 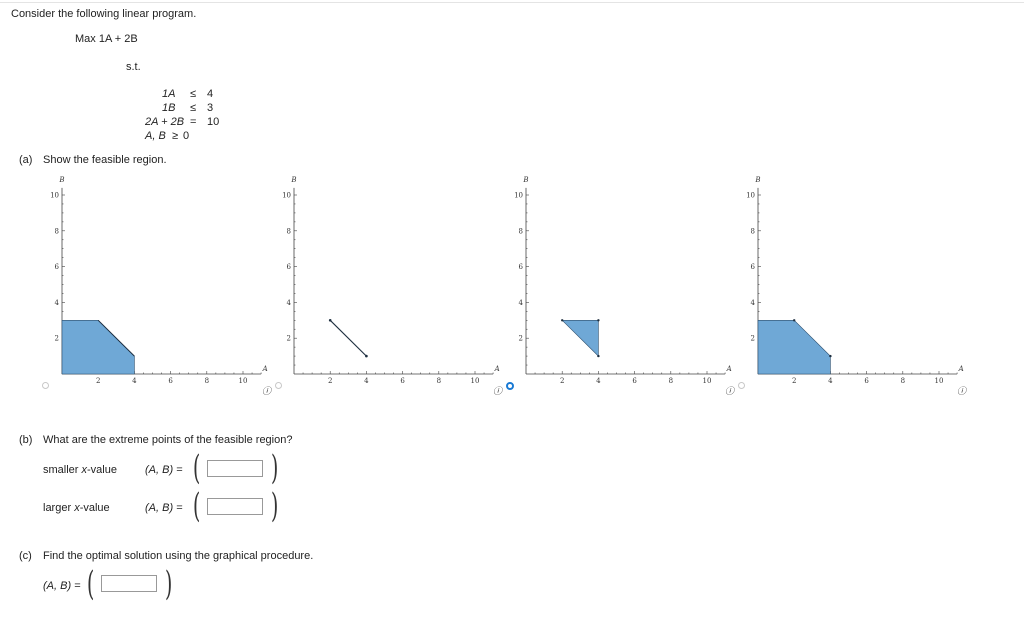 I want to click on constraint-2-lhs: 1B, so click(x=169, y=108).